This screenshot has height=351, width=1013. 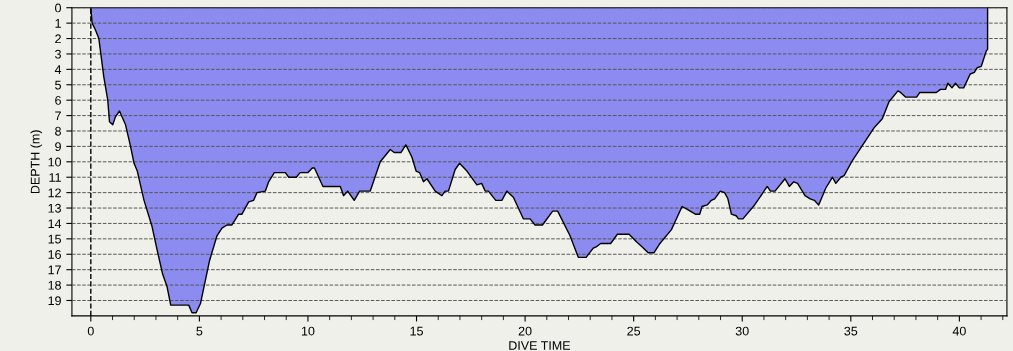 I want to click on x-tick-label: 20, so click(x=525, y=331).